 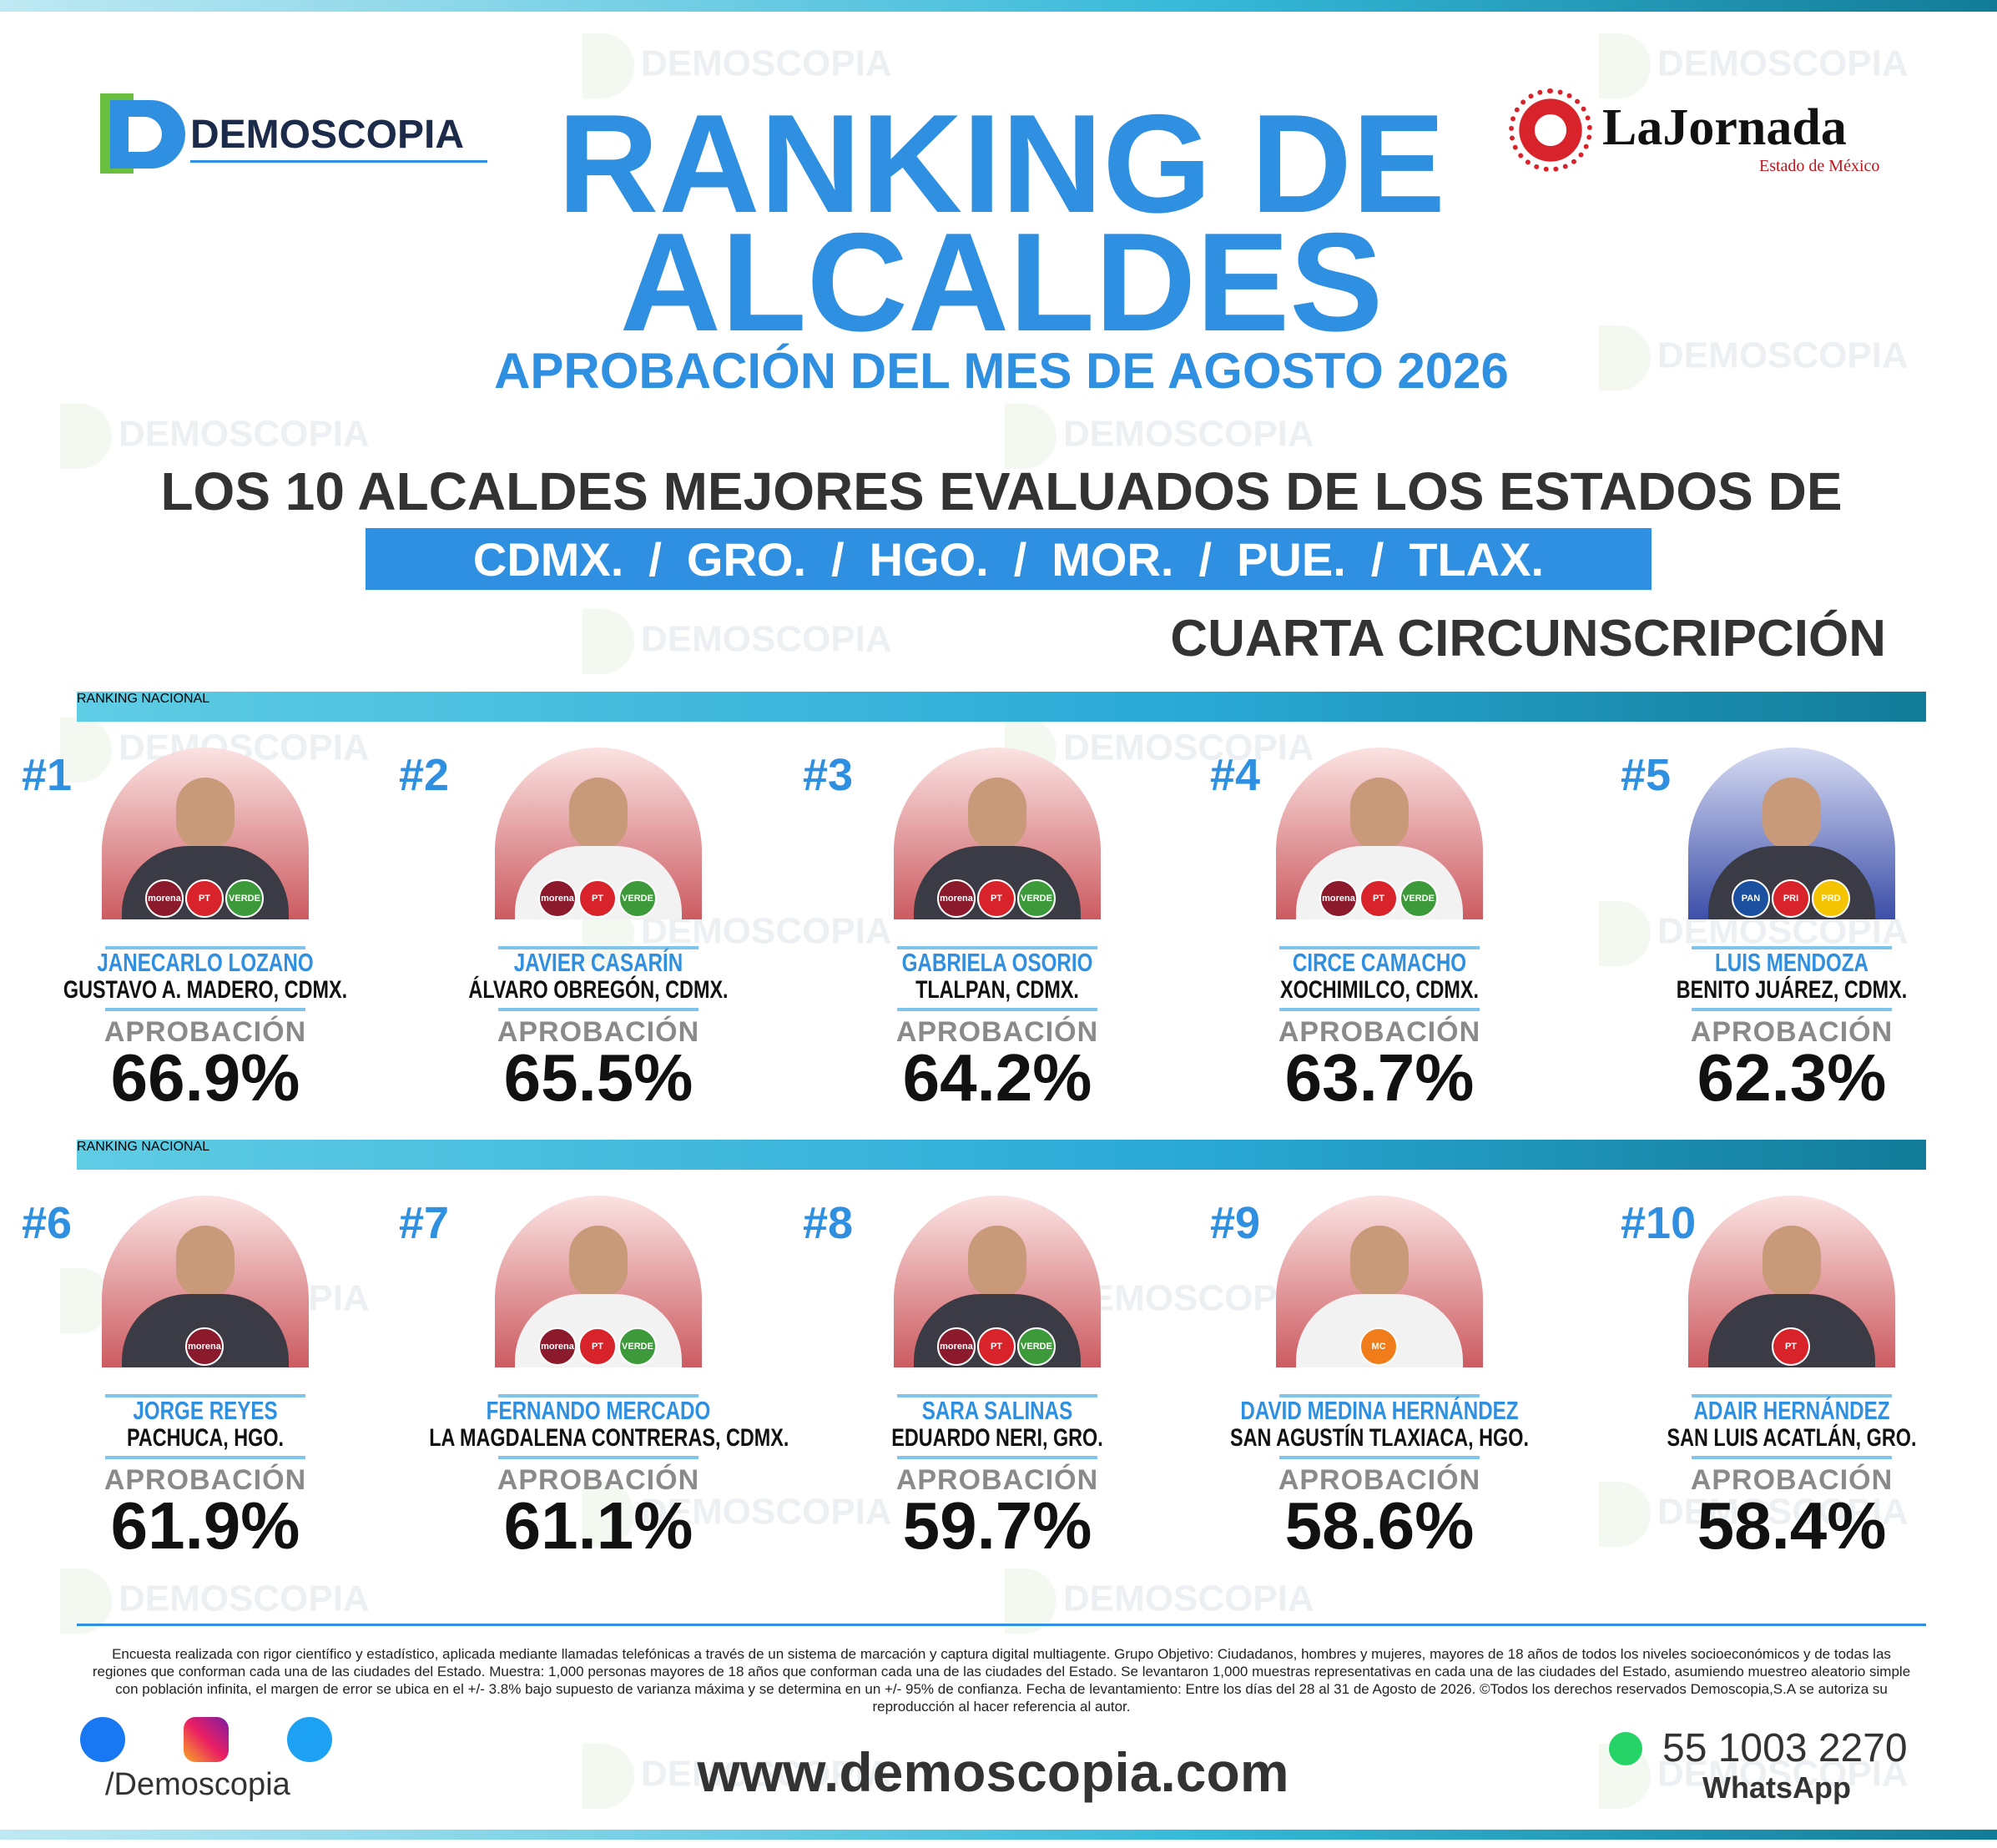 What do you see at coordinates (424, 1223) in the screenshot?
I see `rank: #7` at bounding box center [424, 1223].